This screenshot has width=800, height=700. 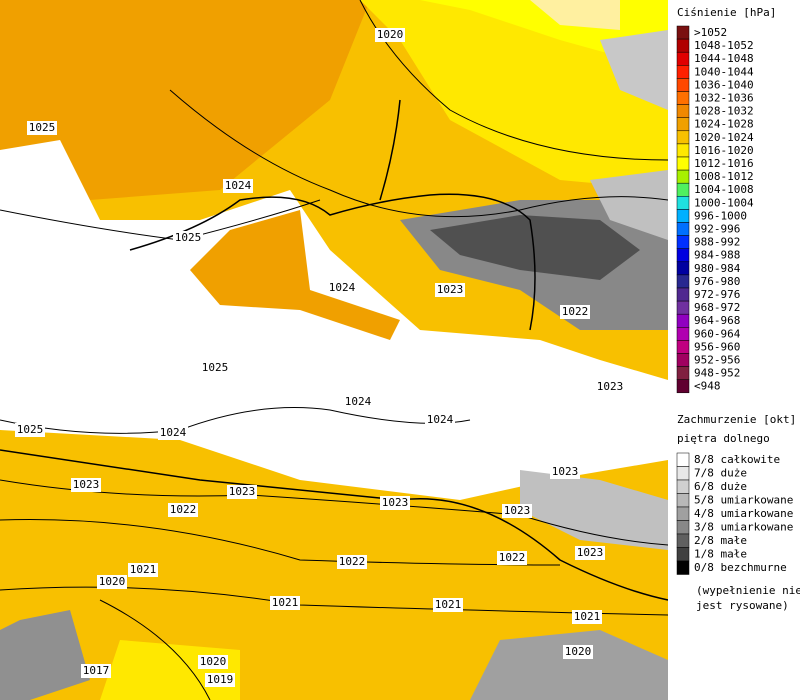 I want to click on isobar-label: 1017, so click(x=96, y=670).